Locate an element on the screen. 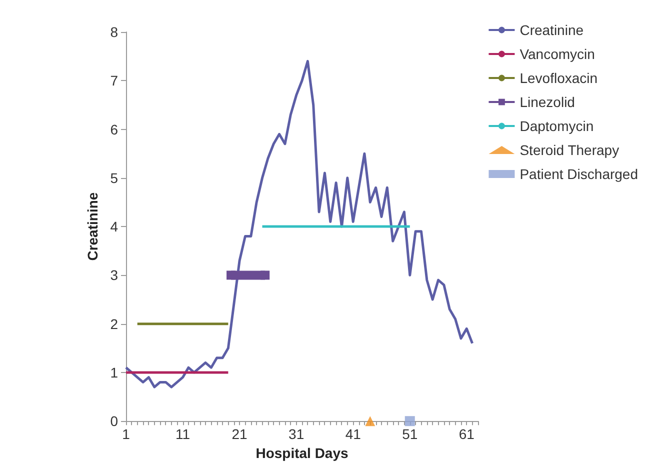  legend-label: Patient Discharged is located at coordinates (579, 174).